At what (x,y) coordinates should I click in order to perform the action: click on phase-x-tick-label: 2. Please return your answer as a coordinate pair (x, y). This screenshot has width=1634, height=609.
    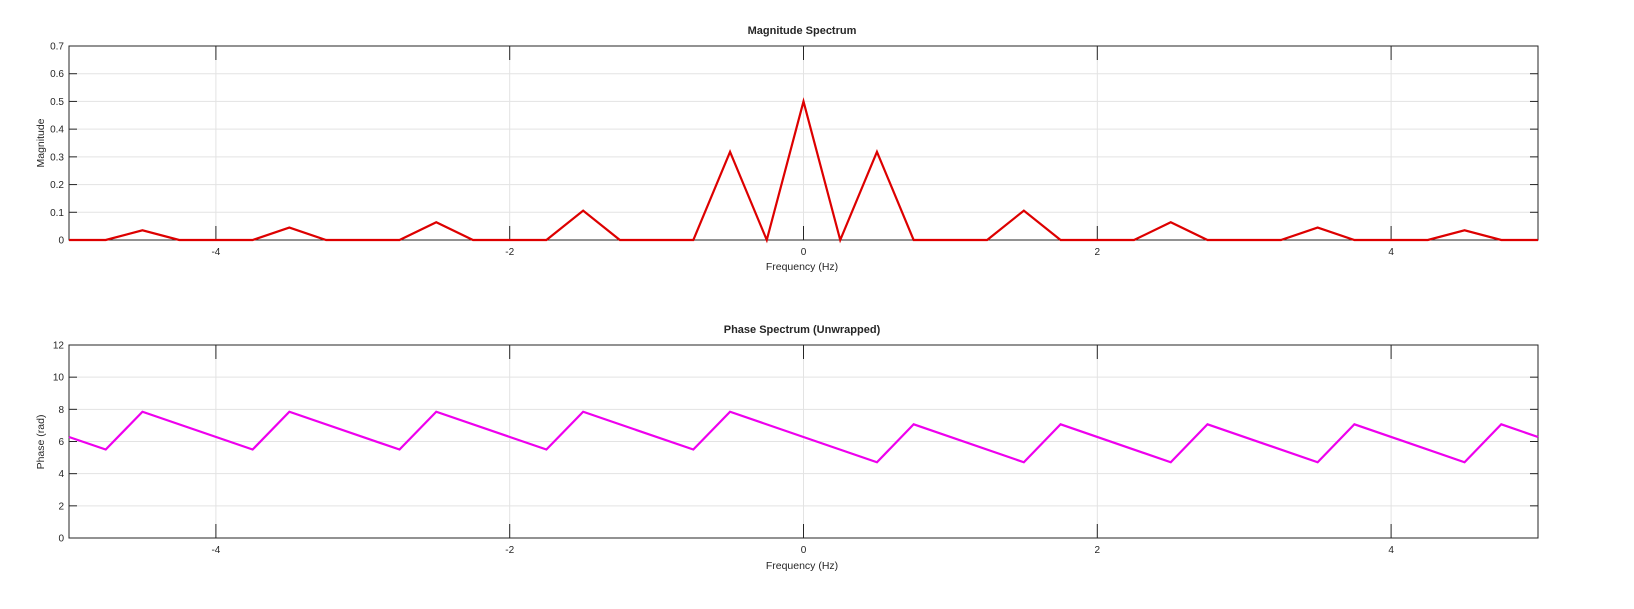
    Looking at the image, I should click on (1098, 550).